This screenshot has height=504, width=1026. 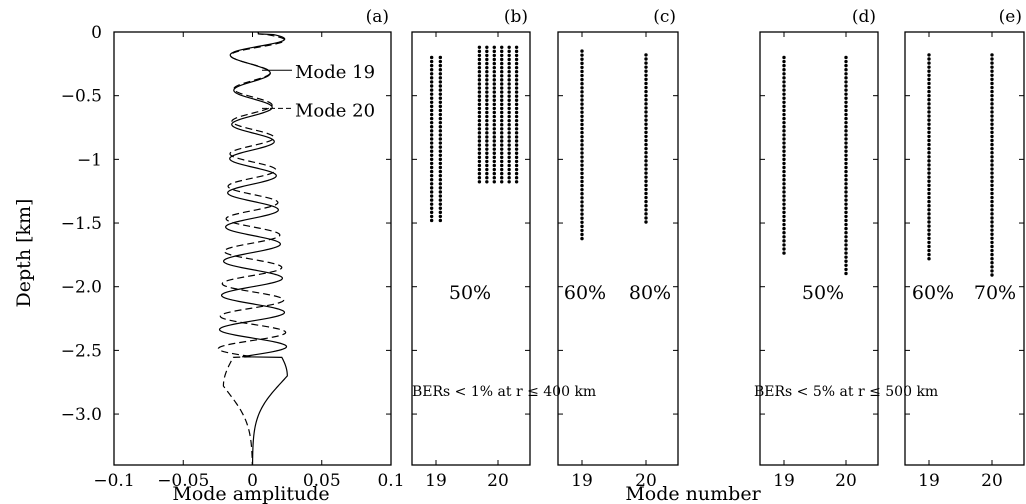 I want to click on annotation-percent: 60%, so click(x=933, y=293).